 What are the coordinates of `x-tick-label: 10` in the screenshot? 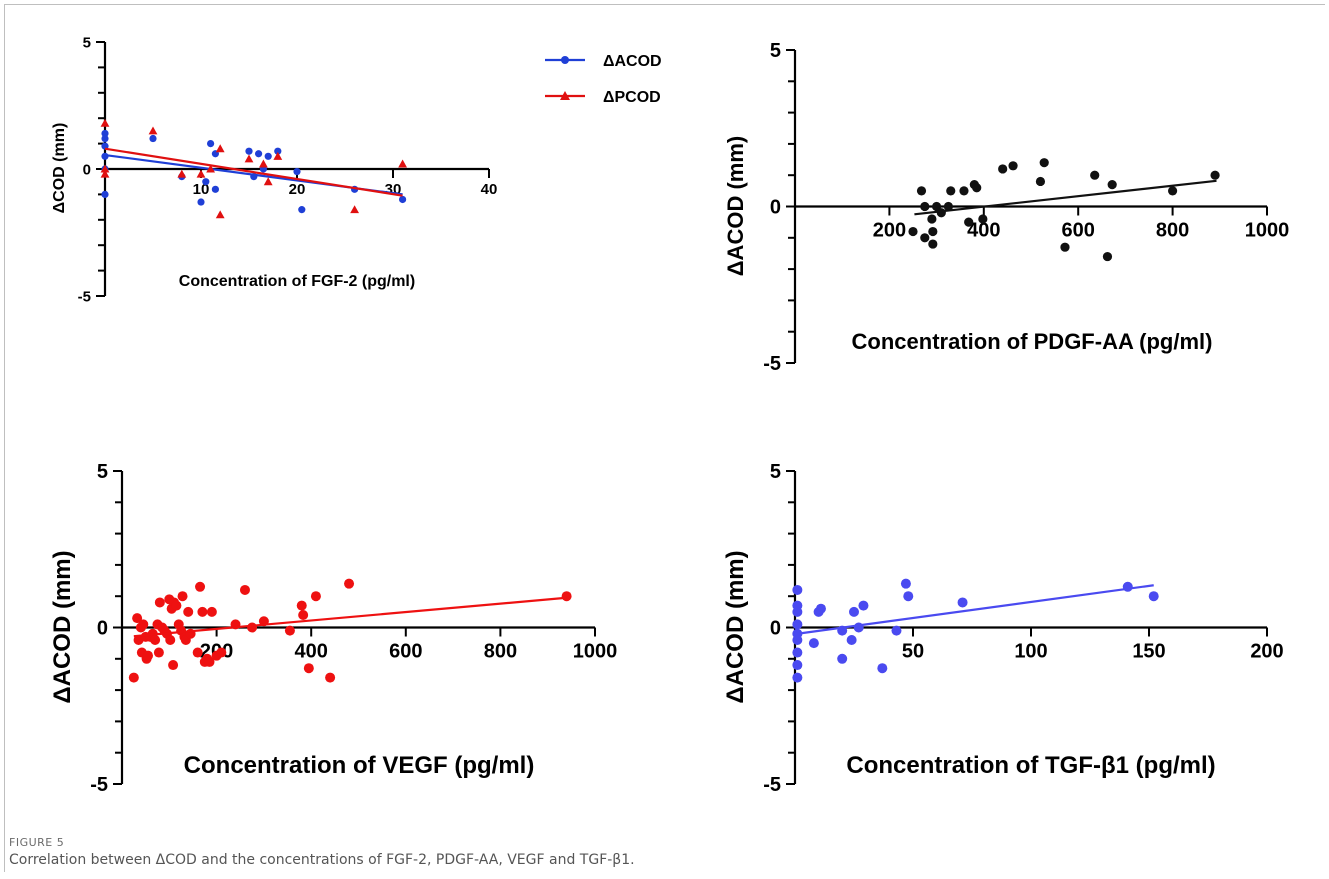 It's located at (201, 189).